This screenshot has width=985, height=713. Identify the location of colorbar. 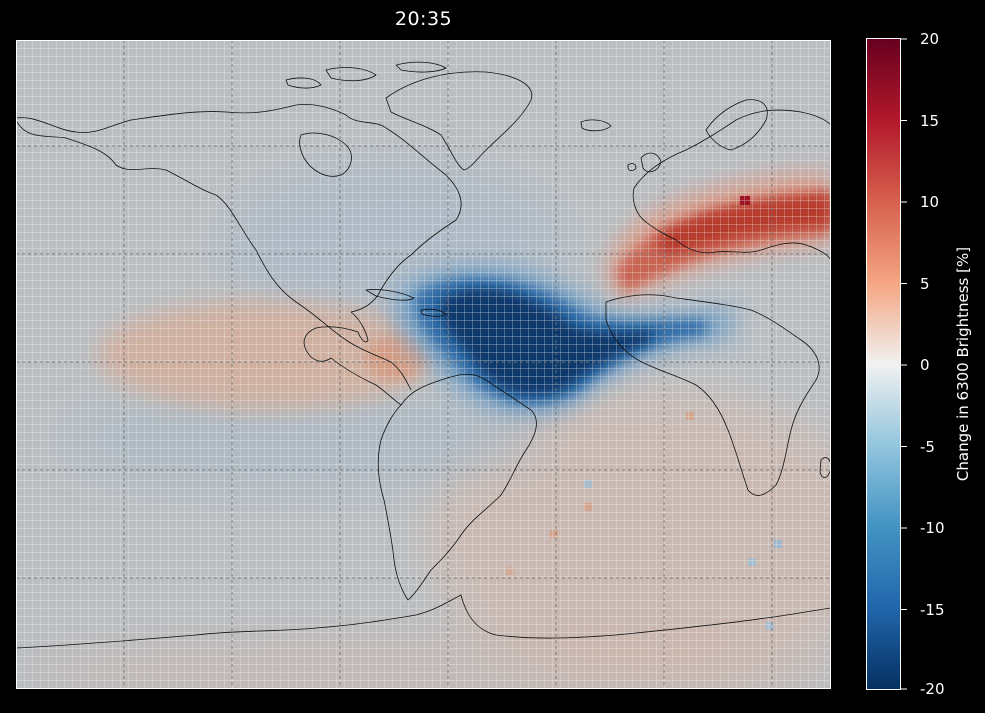
(886, 364).